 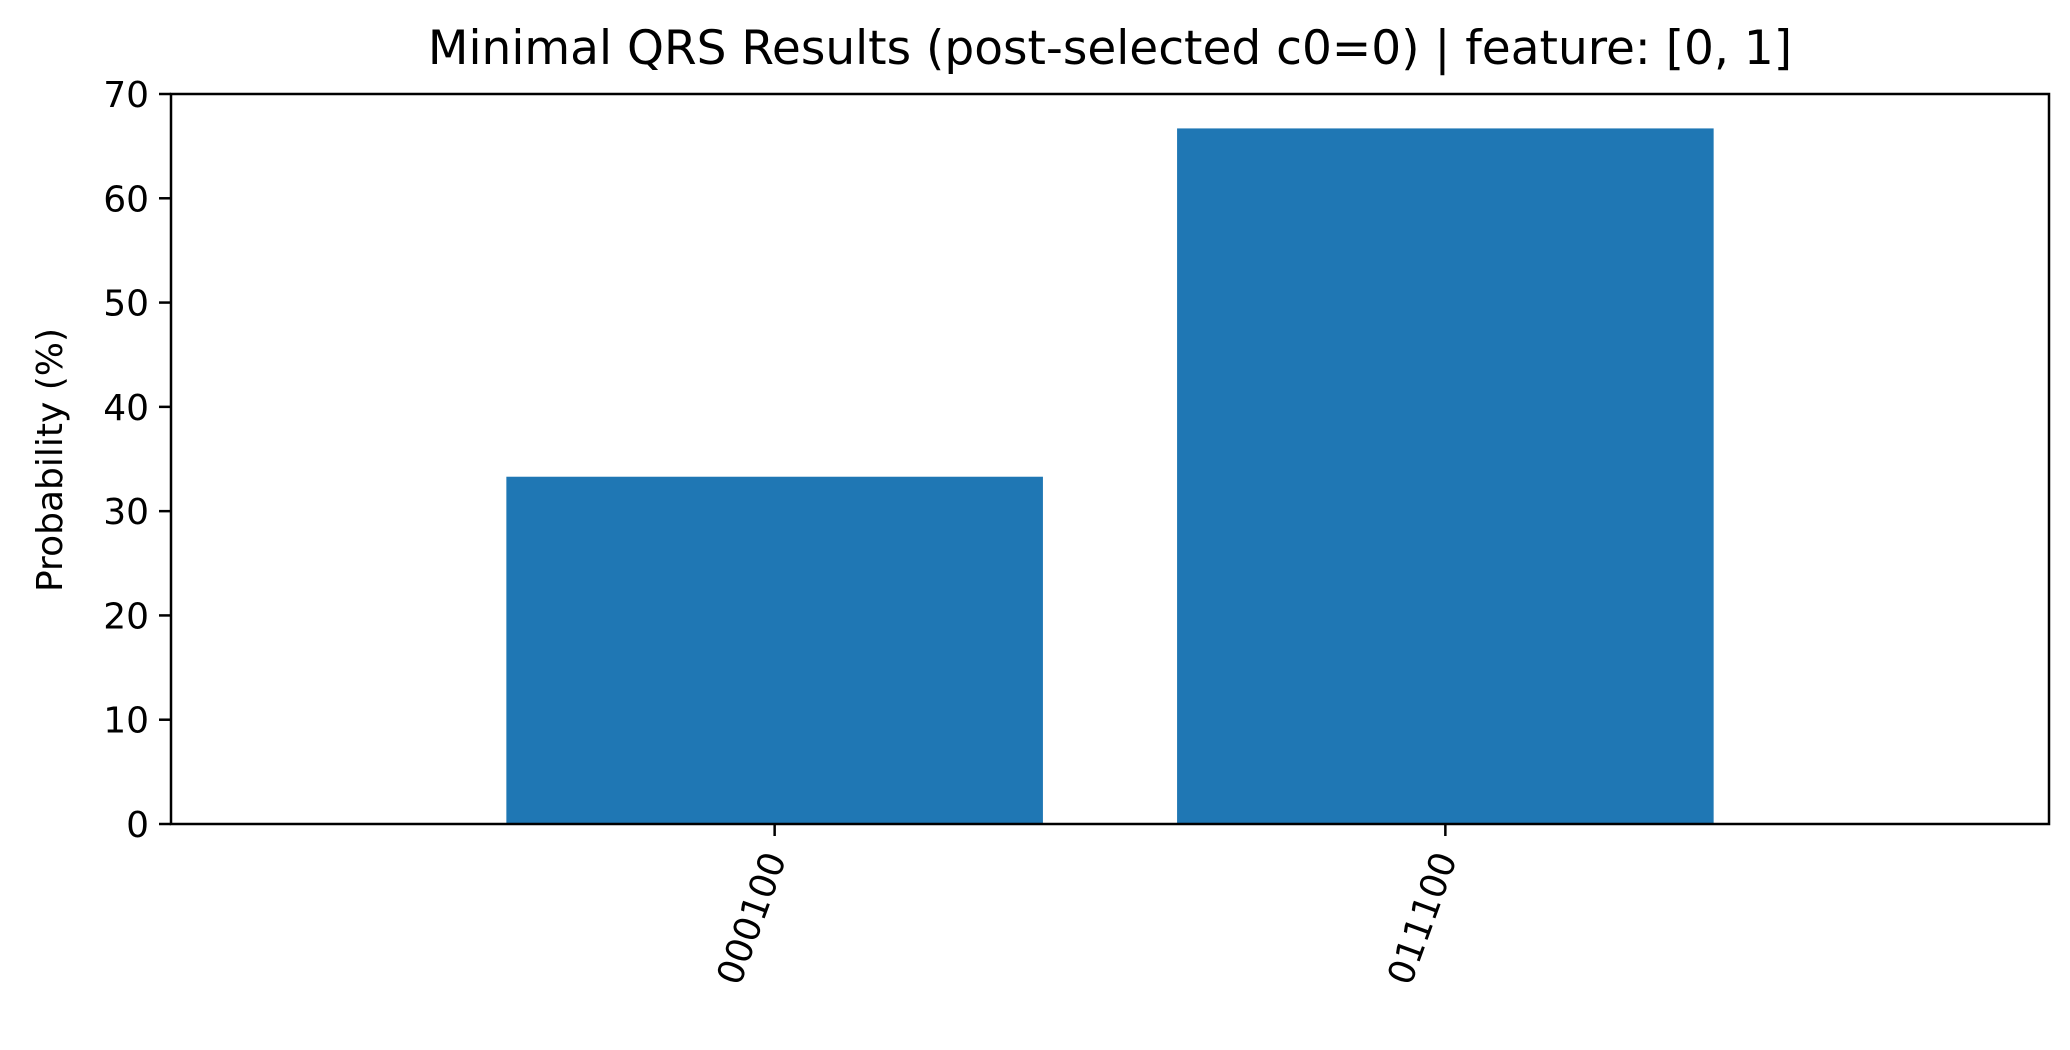 I want to click on y-tick-label: 30, so click(x=126, y=512).